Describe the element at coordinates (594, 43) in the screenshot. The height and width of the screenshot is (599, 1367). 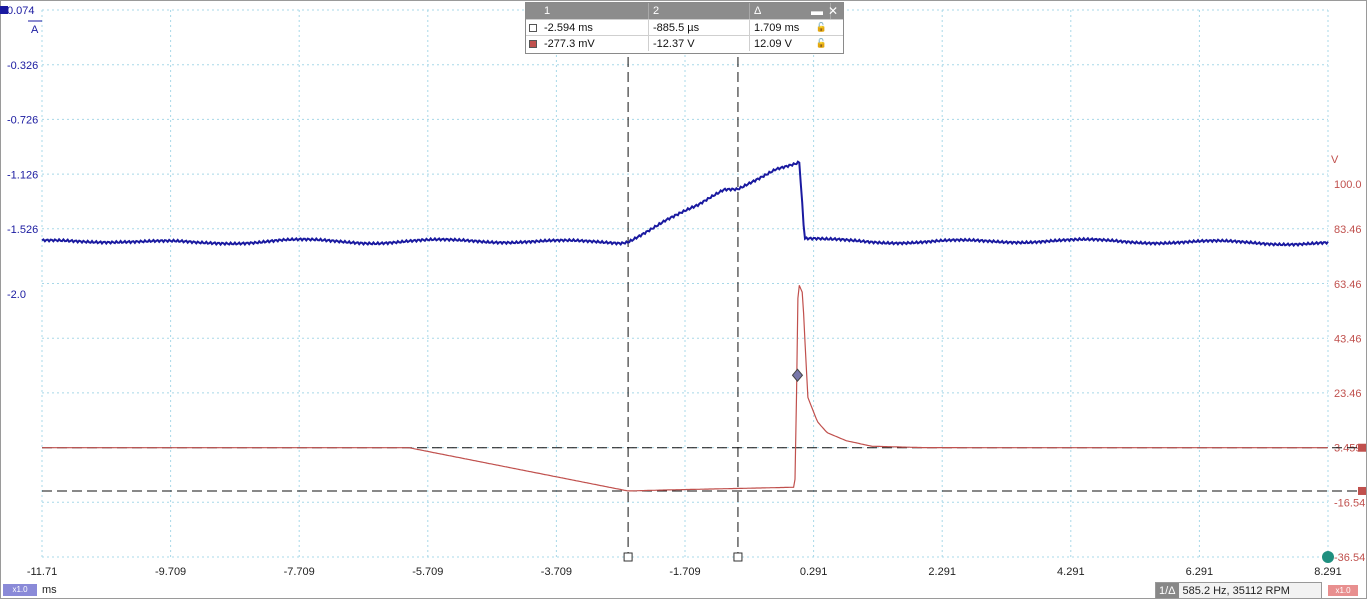
I see `cursor-1-voltage: -277.3 mV` at that location.